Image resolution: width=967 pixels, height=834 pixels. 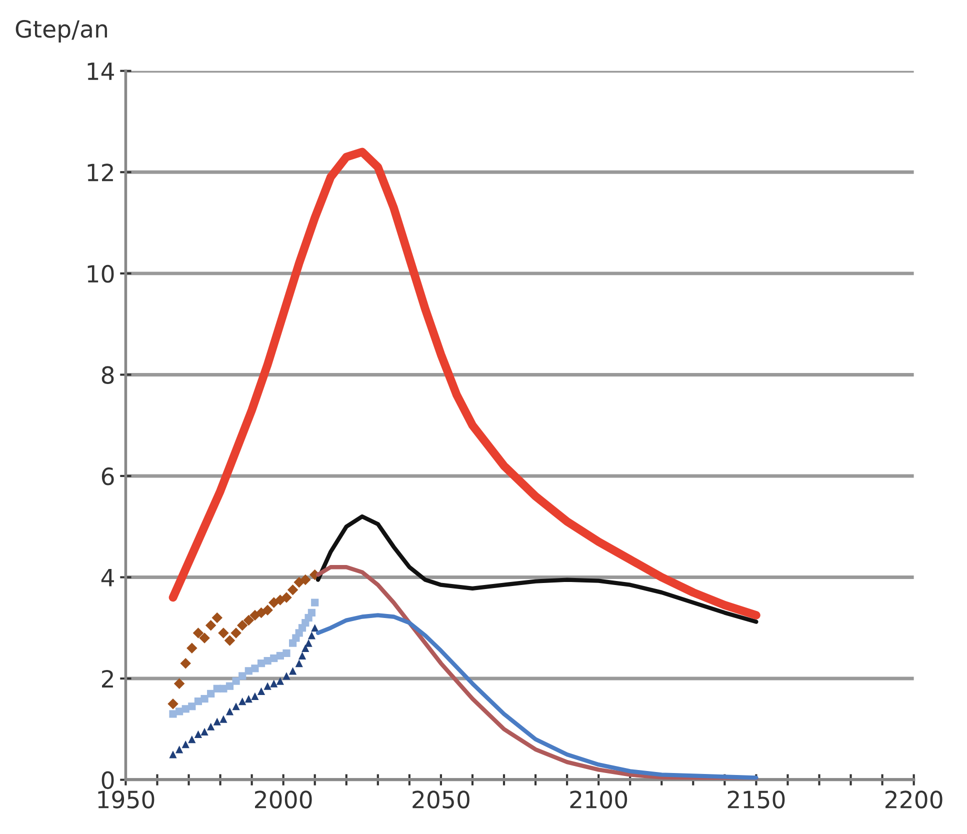 What do you see at coordinates (107, 679) in the screenshot?
I see `y-tick-label: 2` at bounding box center [107, 679].